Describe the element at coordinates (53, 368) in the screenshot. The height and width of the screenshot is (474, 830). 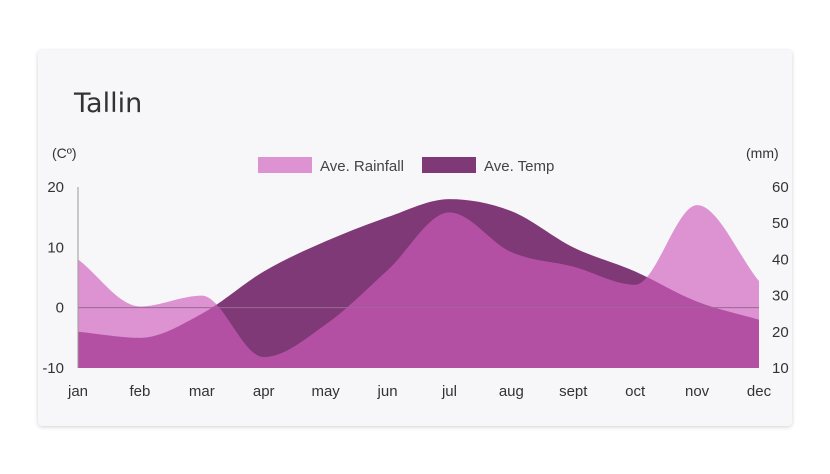
I see `left-tick-label: -10` at that location.